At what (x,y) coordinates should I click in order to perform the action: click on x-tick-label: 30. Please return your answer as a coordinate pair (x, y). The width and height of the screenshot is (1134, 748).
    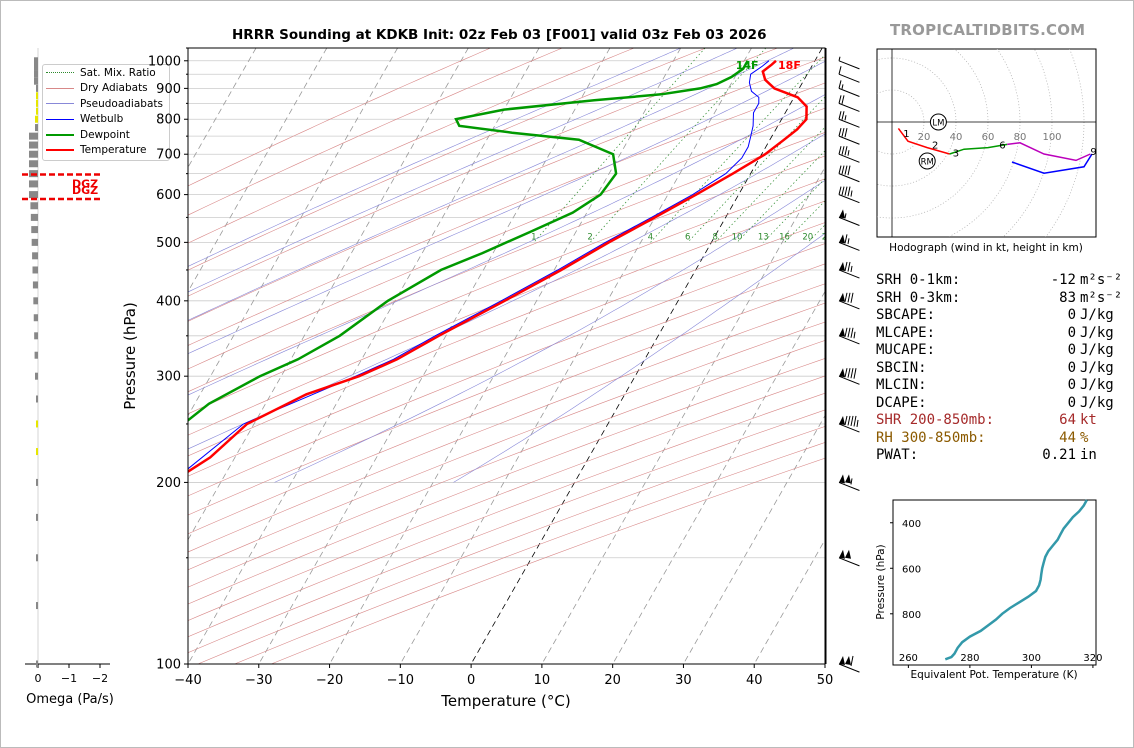
    Looking at the image, I should click on (683, 680).